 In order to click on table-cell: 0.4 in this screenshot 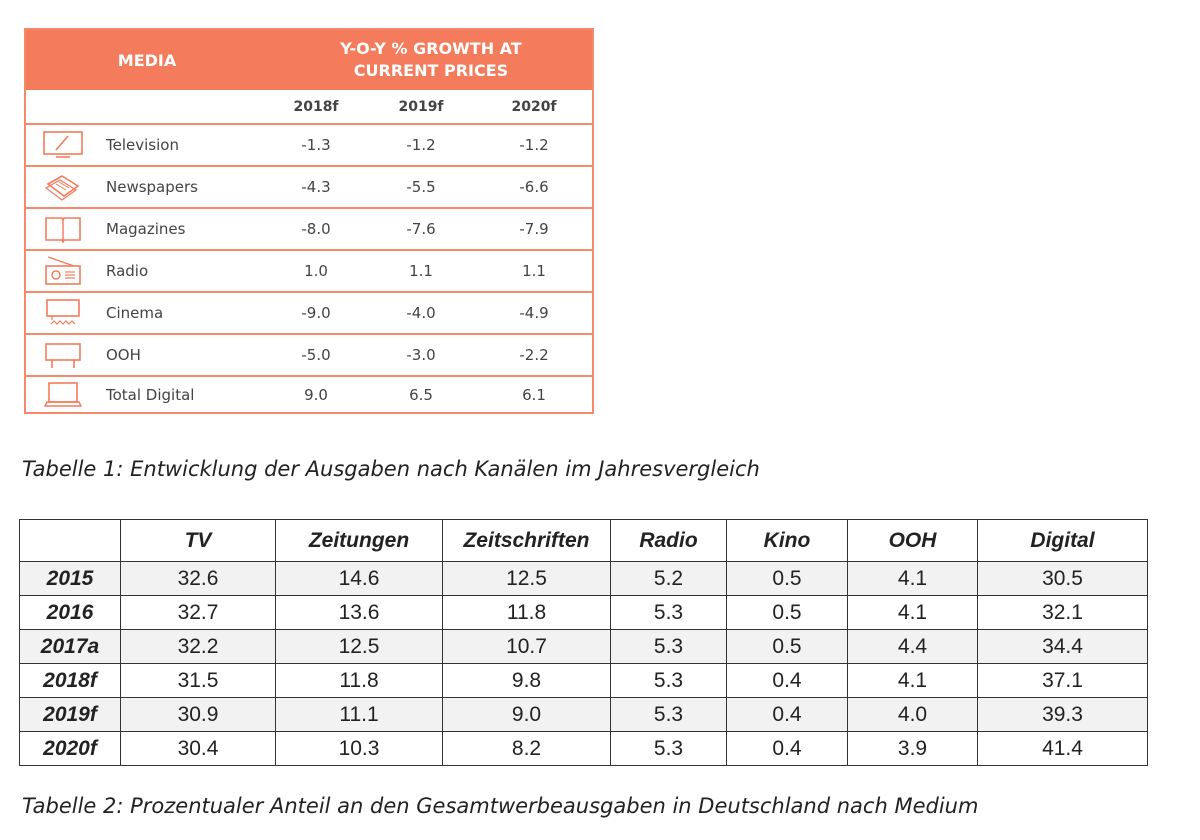, I will do `click(787, 680)`.